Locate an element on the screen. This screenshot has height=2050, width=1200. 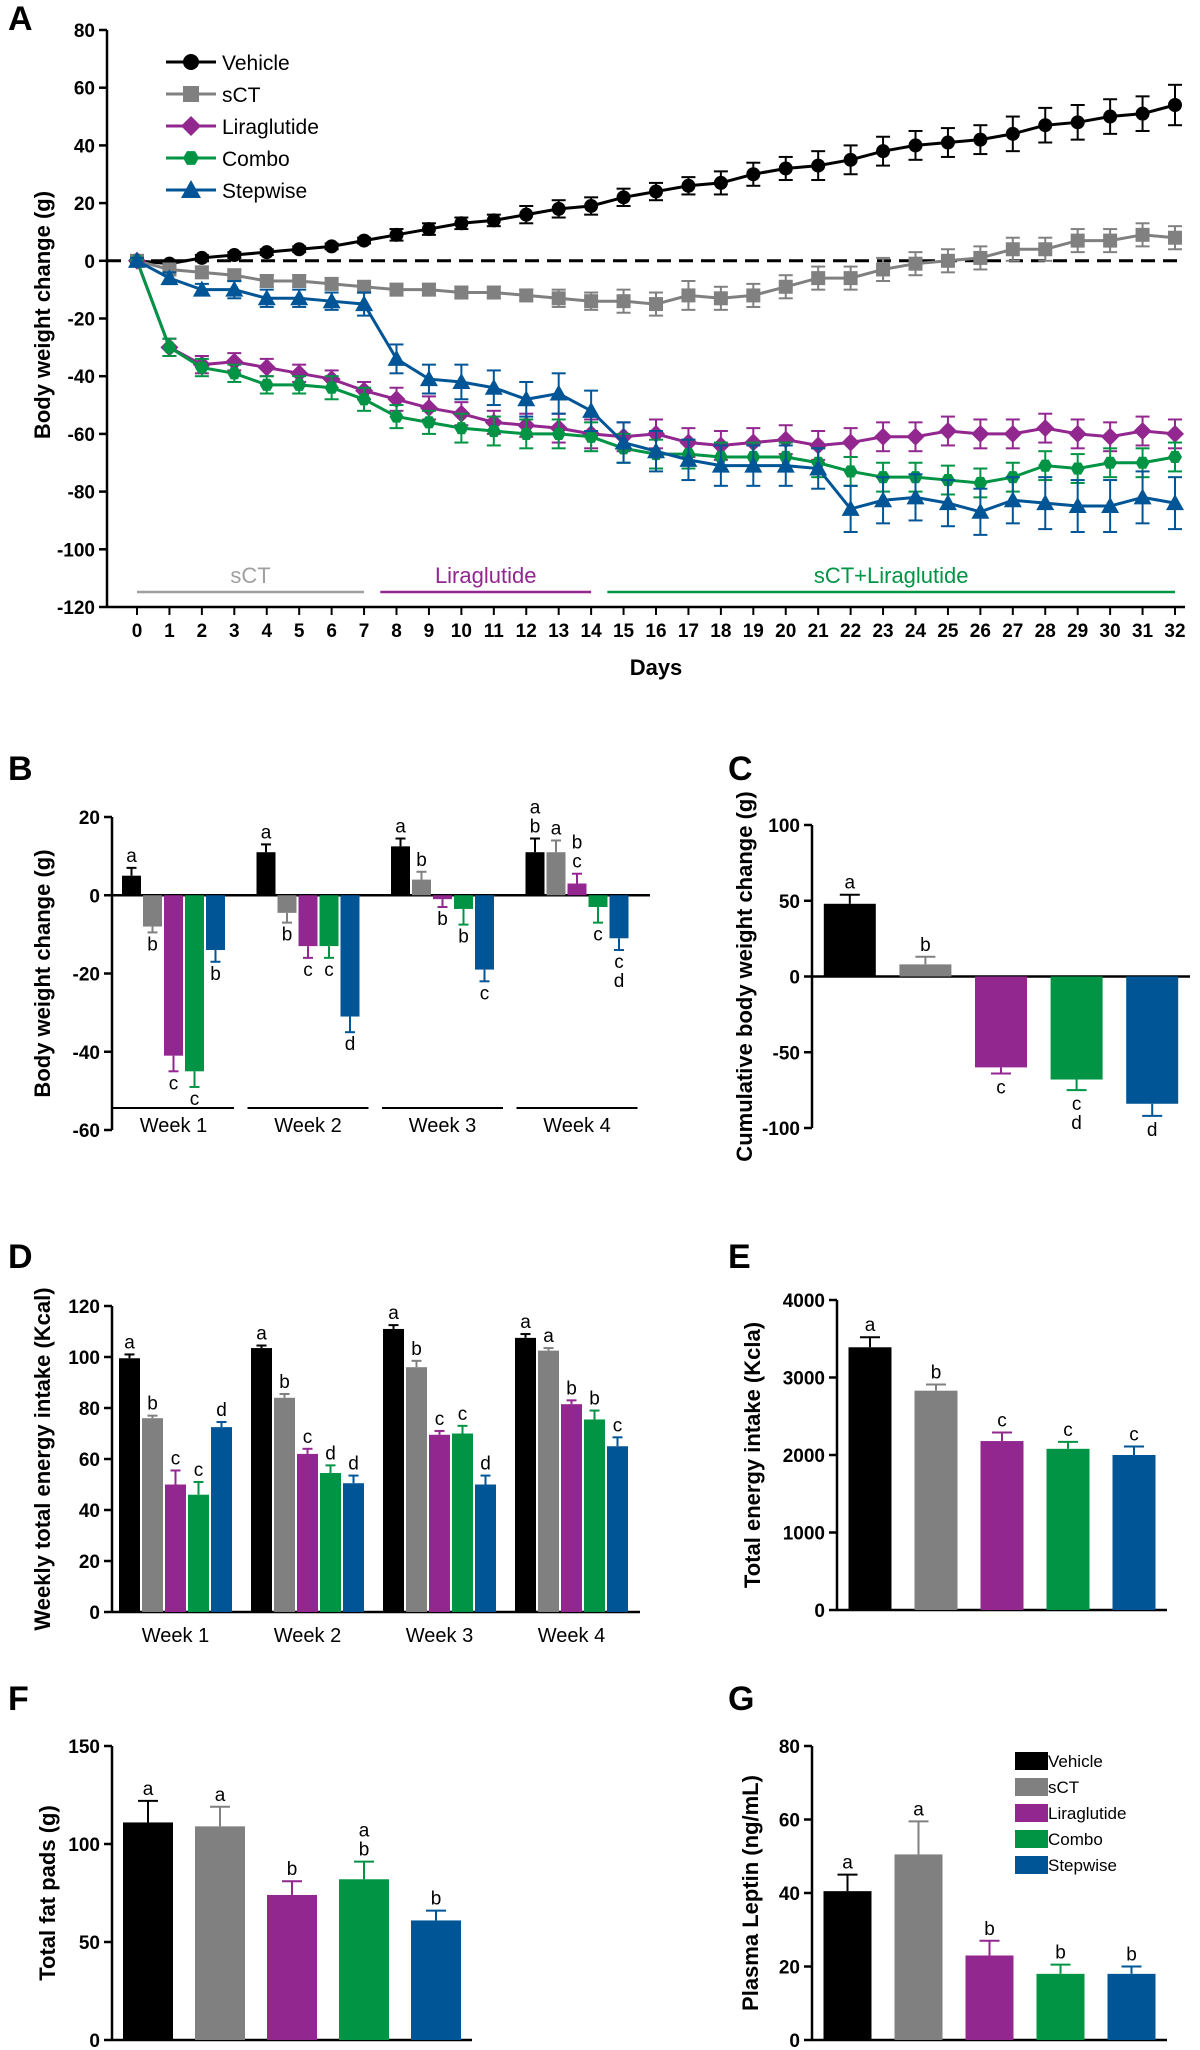
y-axis-title: Cumulative body weight change (g) is located at coordinates (744, 976).